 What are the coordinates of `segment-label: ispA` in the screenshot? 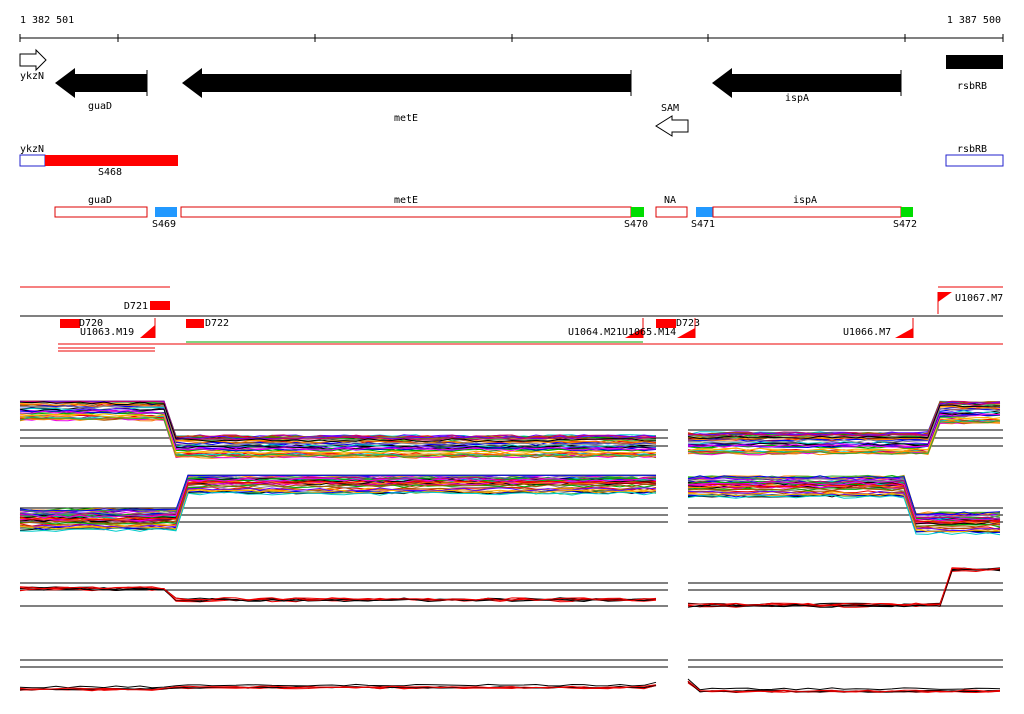 It's located at (805, 200).